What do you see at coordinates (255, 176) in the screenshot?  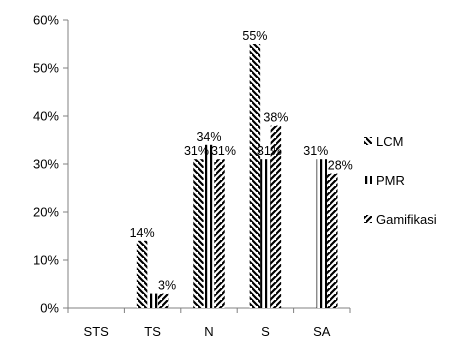 I see `bar-lcm-s` at bounding box center [255, 176].